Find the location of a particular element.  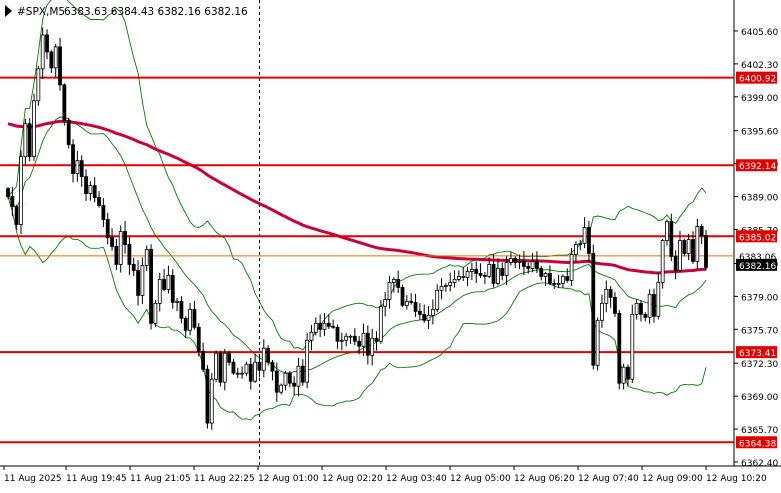

ohlc-values: 6383.63 6384.43 6382.16 6382.16 is located at coordinates (156, 12).